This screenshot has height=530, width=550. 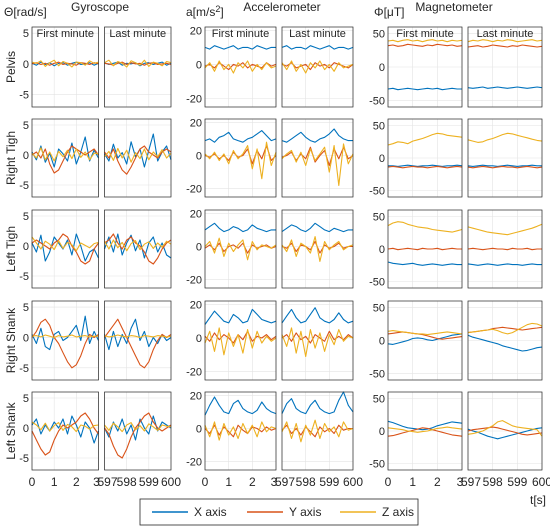 What do you see at coordinates (240, 316) in the screenshot?
I see `series-line-accel-3-0-first` at bounding box center [240, 316].